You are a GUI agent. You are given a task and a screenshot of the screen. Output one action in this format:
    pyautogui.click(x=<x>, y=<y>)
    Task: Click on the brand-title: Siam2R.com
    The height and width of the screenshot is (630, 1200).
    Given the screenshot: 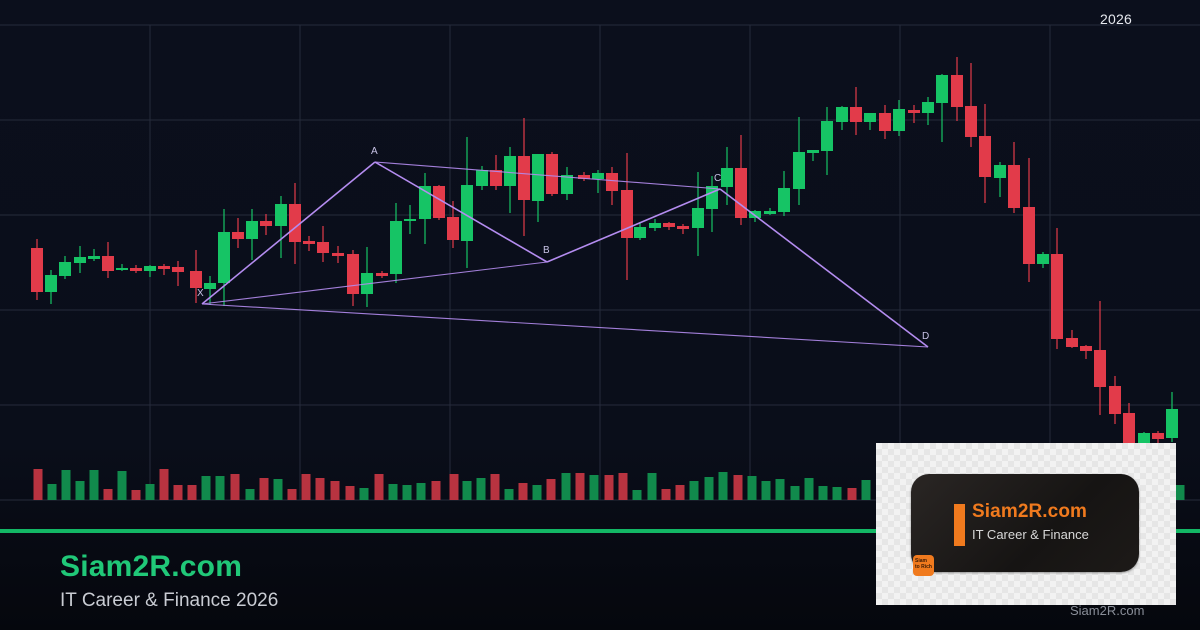 What is the action you would take?
    pyautogui.click(x=151, y=566)
    